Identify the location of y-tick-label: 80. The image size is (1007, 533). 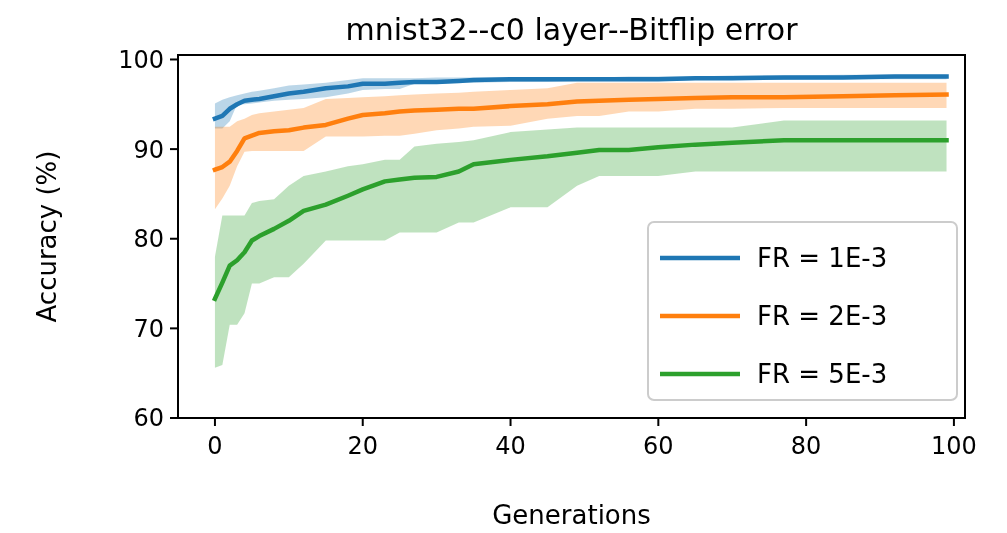
(148, 239).